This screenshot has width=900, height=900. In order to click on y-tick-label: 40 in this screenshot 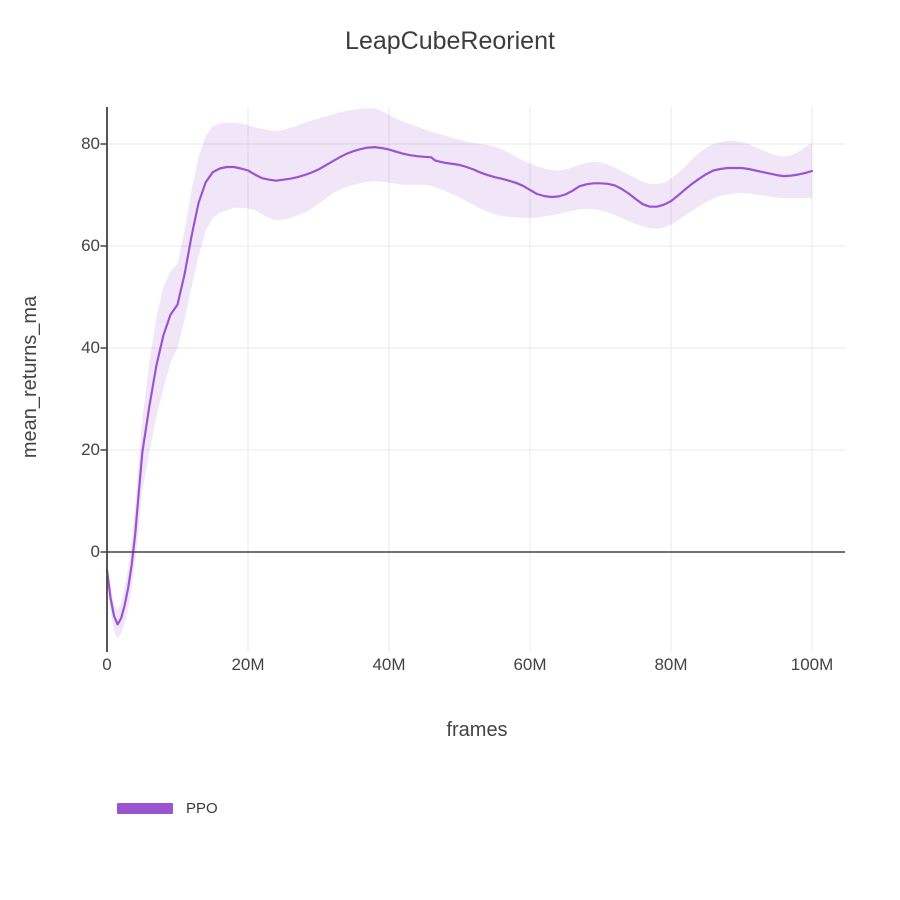, I will do `click(90, 347)`.